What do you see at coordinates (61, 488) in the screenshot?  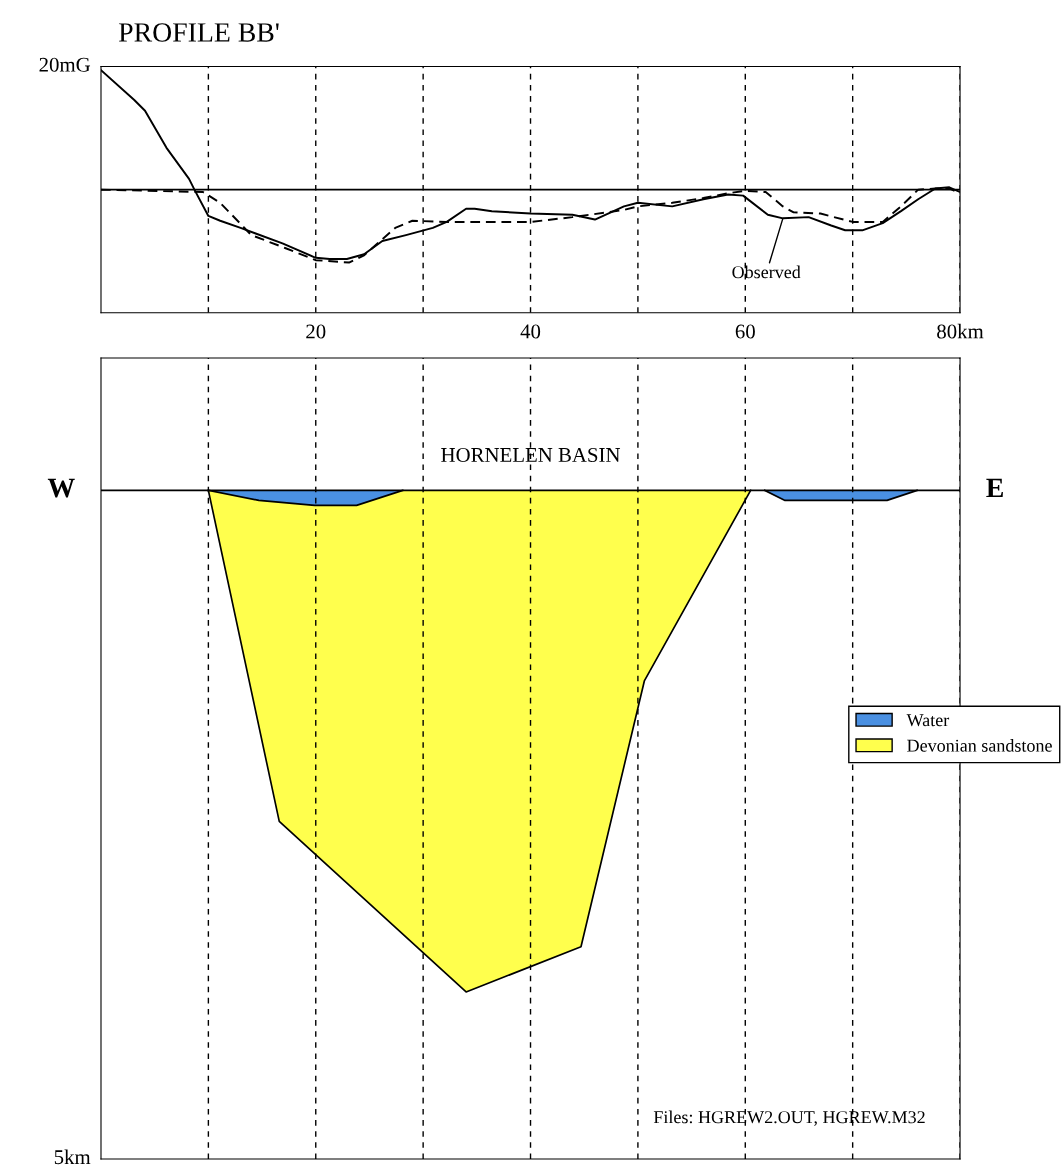 I see `text: W` at bounding box center [61, 488].